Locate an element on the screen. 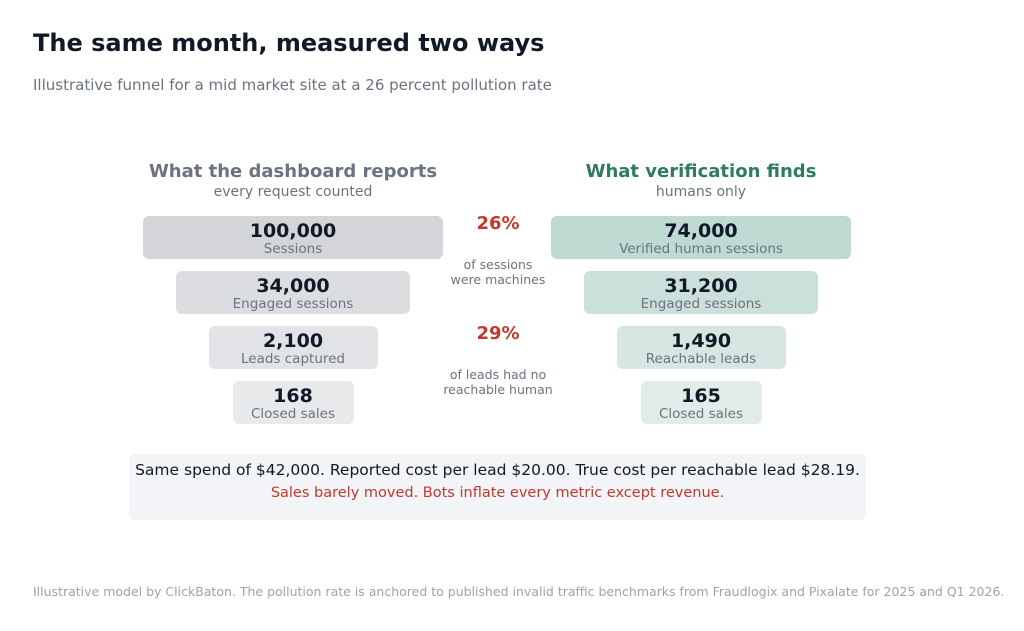 Image resolution: width=1024 pixels, height=631 pixels. leads-pollution-note: of leads had no reachable human is located at coordinates (498, 382).